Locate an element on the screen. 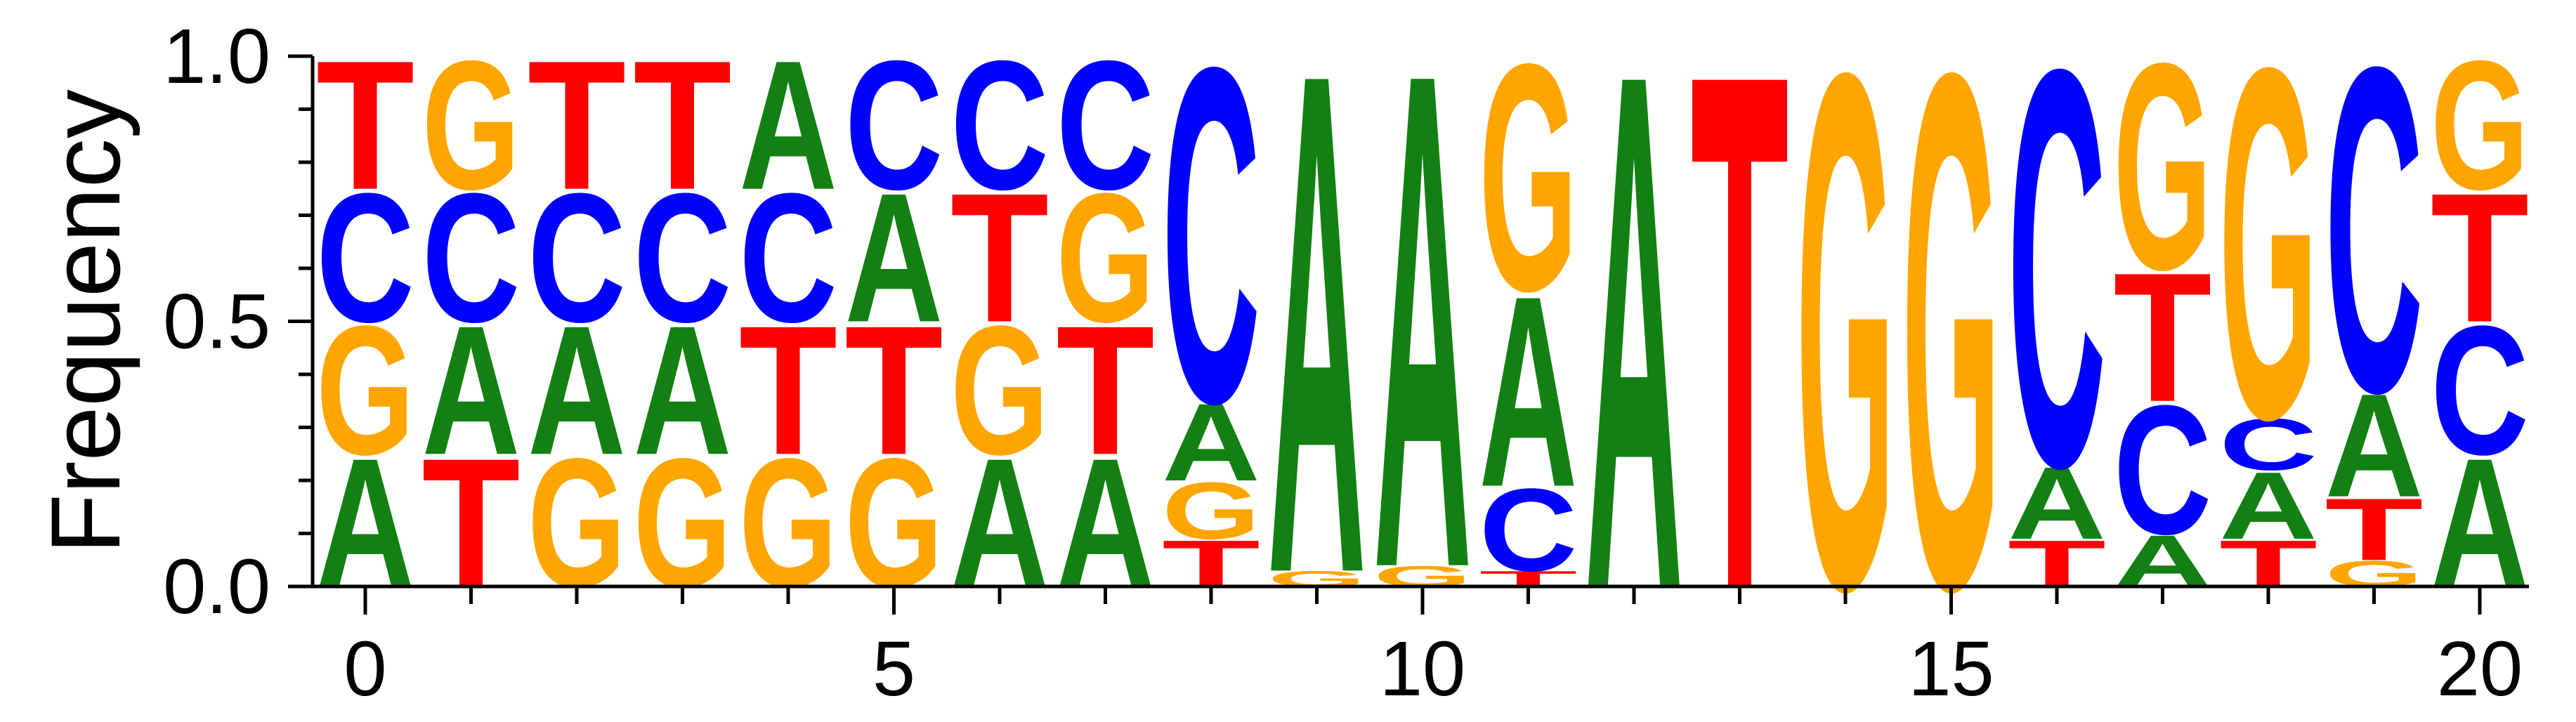 This screenshot has width=2576, height=722. logo-letter-A-pos-5: A is located at coordinates (894, 257).